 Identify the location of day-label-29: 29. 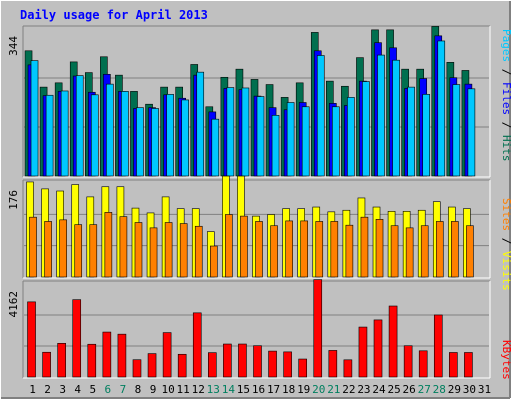
(454, 389).